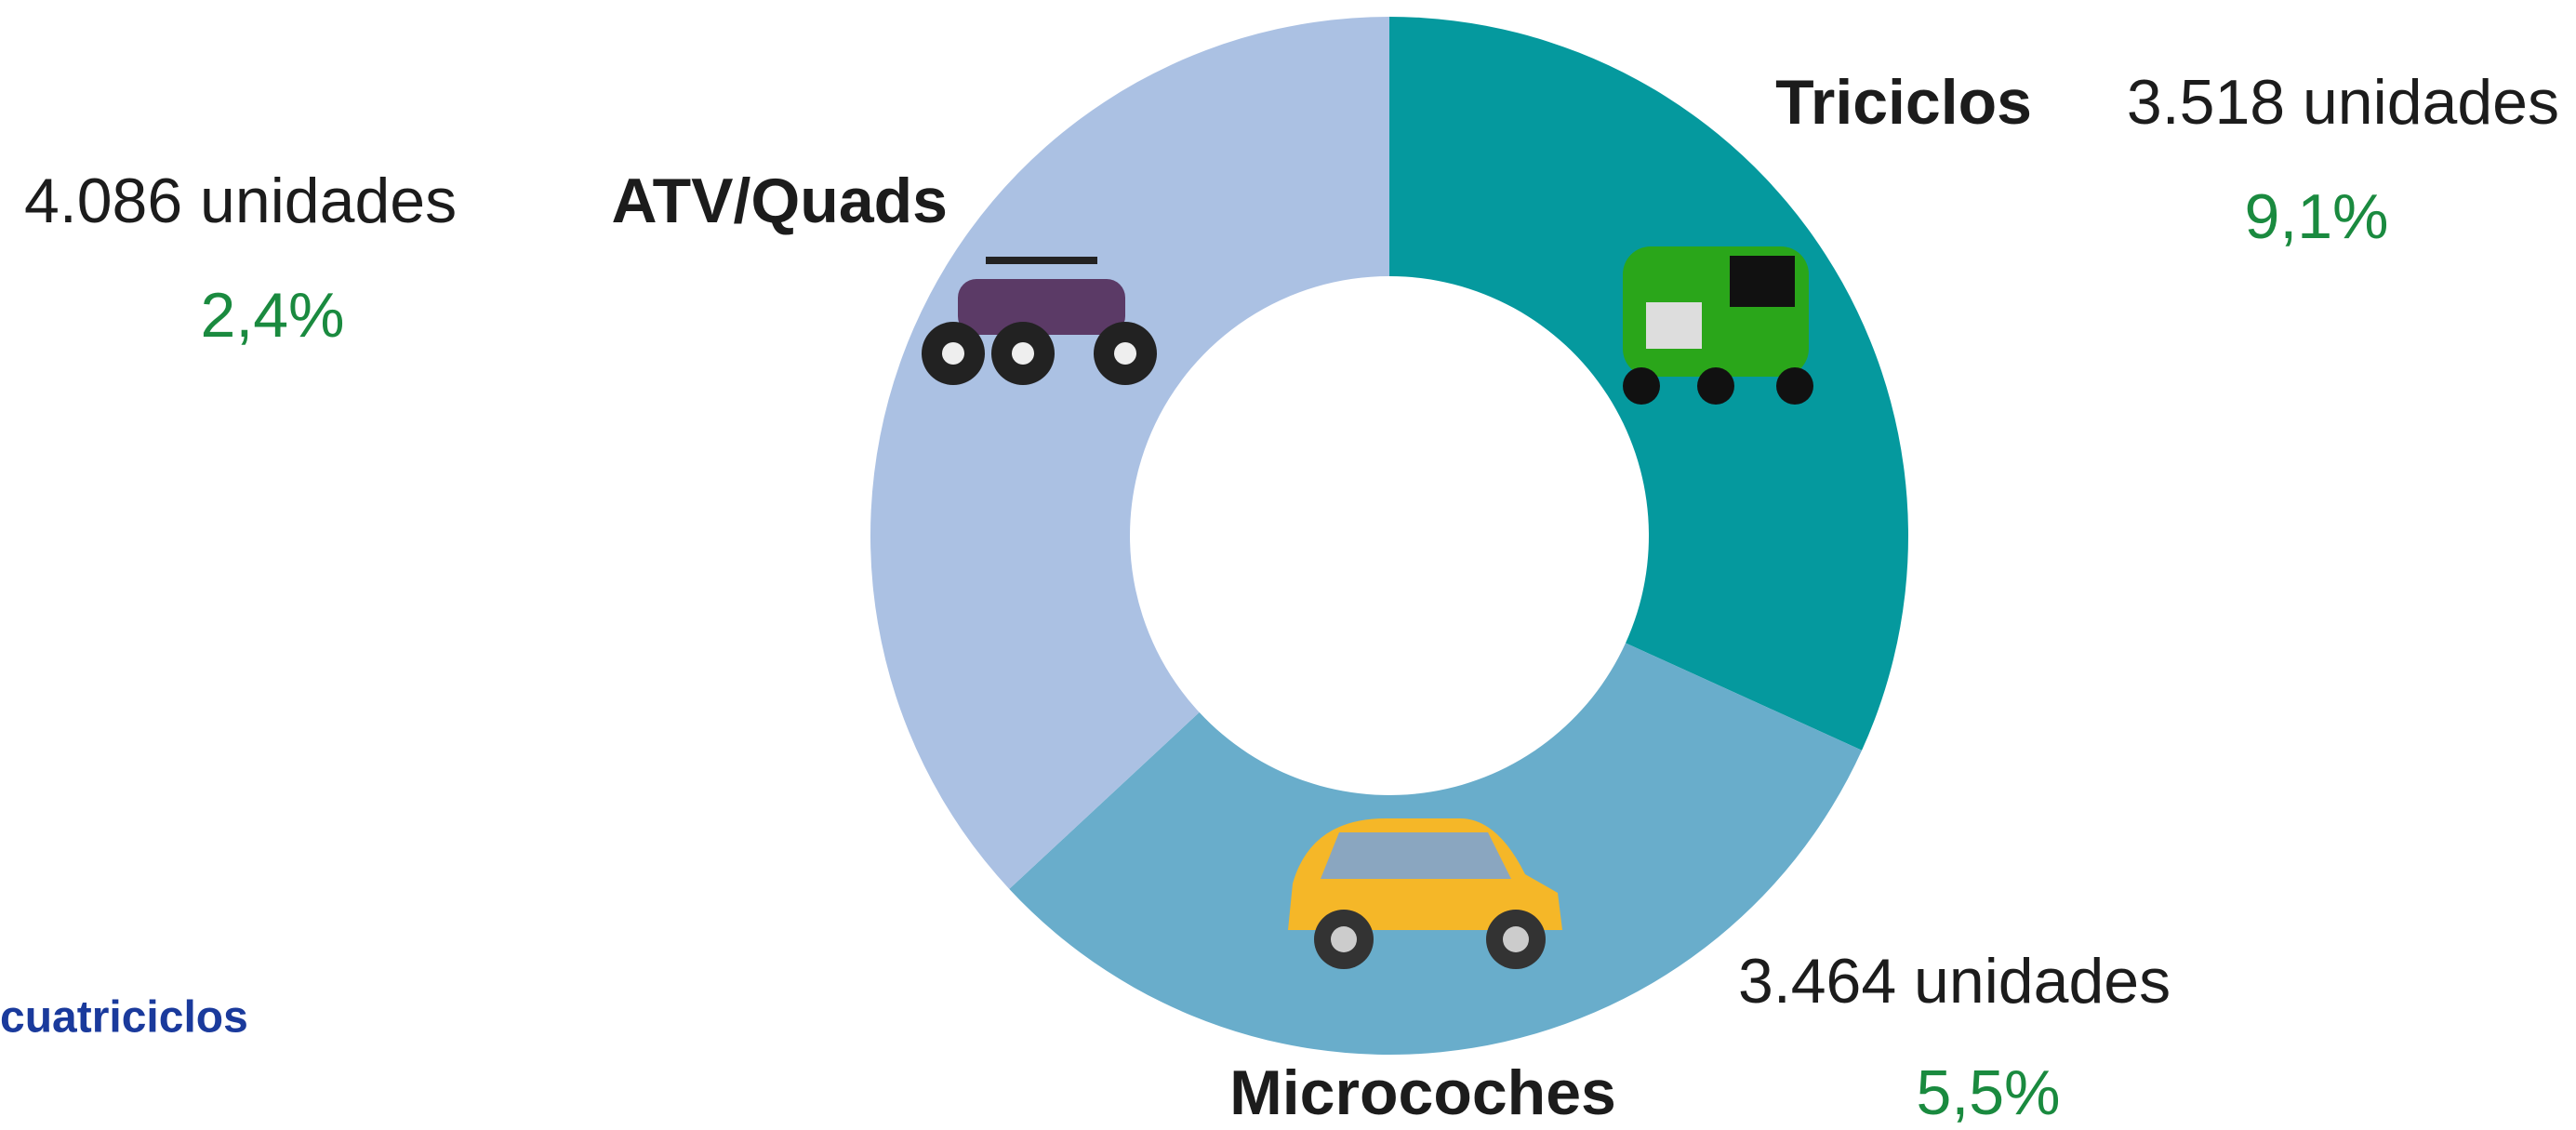  Describe the element at coordinates (1425, 893) in the screenshot. I see `car-icon` at that location.